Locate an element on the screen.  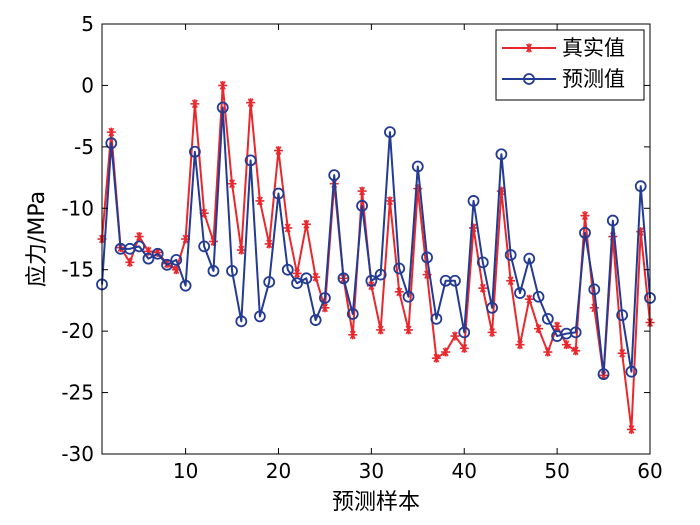
x-axis-title: 预测样本 is located at coordinates (376, 502).